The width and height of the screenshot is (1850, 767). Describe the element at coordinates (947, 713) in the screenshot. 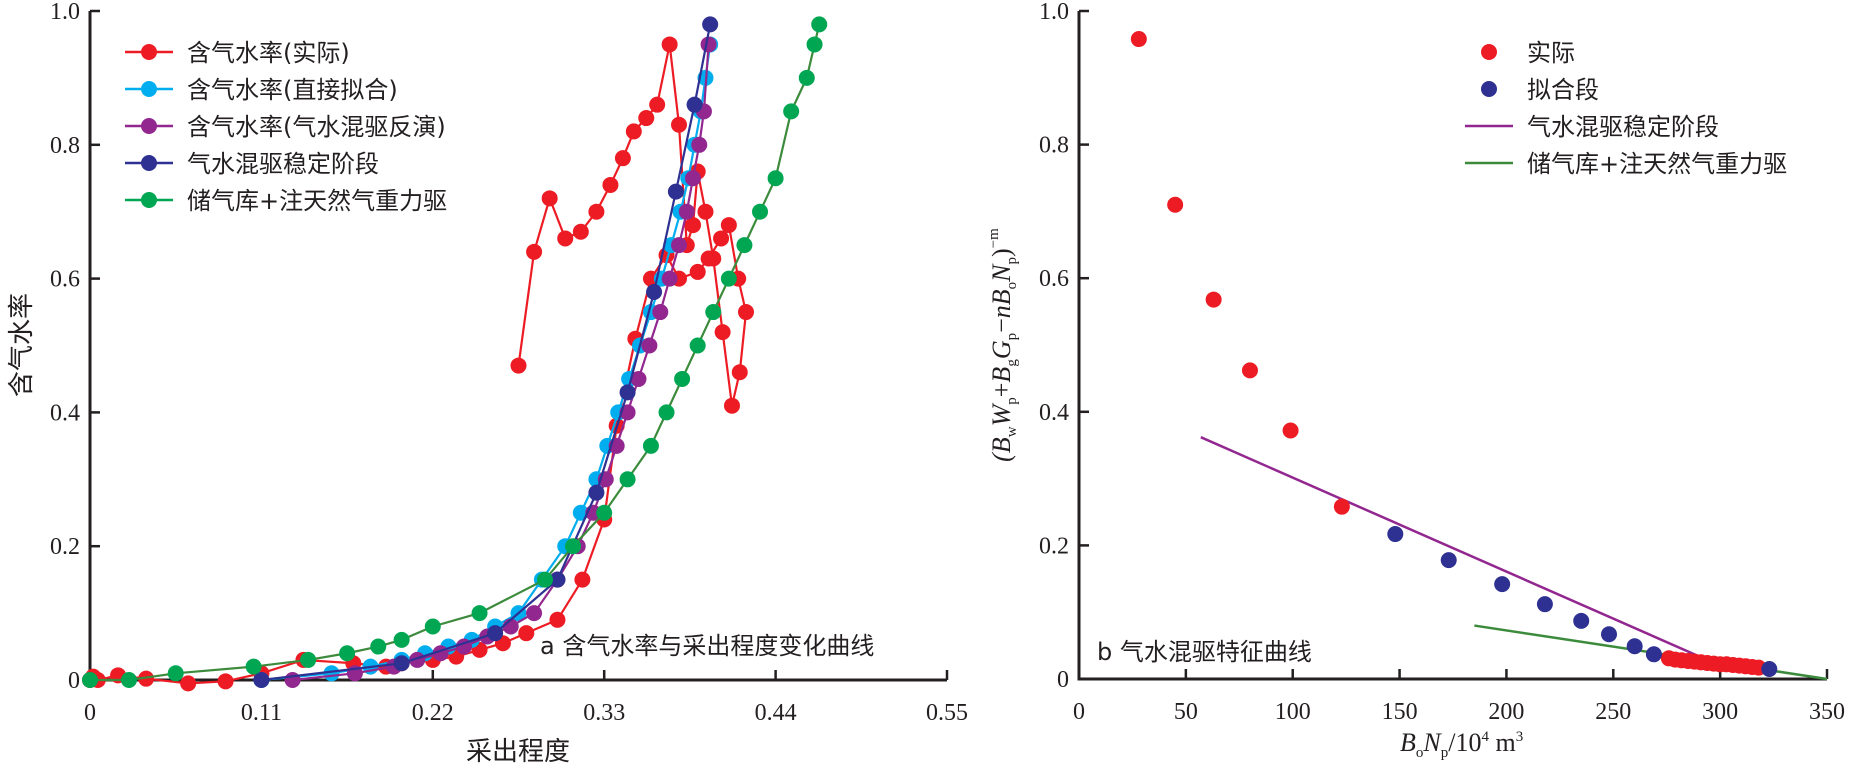

I see `x-tick-label: 0.55` at that location.